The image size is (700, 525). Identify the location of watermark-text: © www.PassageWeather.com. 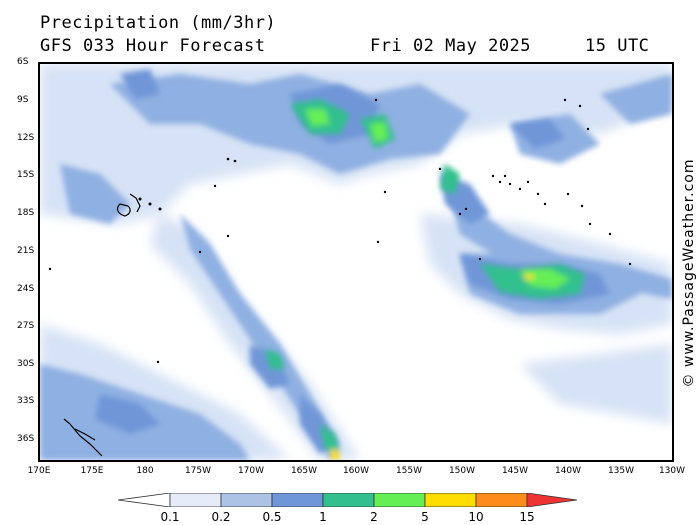
(689, 272).